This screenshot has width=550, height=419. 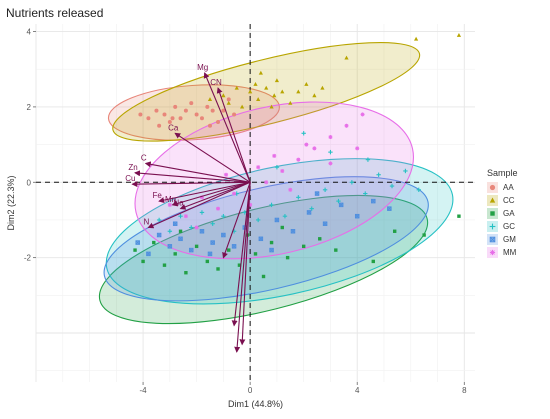 What do you see at coordinates (173, 127) in the screenshot?
I see `loading-label: Ca` at bounding box center [173, 127].